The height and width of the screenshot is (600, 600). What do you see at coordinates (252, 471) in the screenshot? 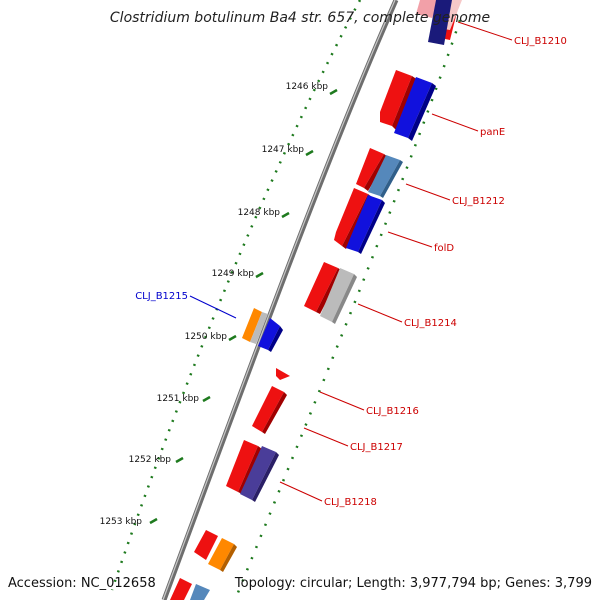
I see `gene-clj-b1218` at bounding box center [252, 471].